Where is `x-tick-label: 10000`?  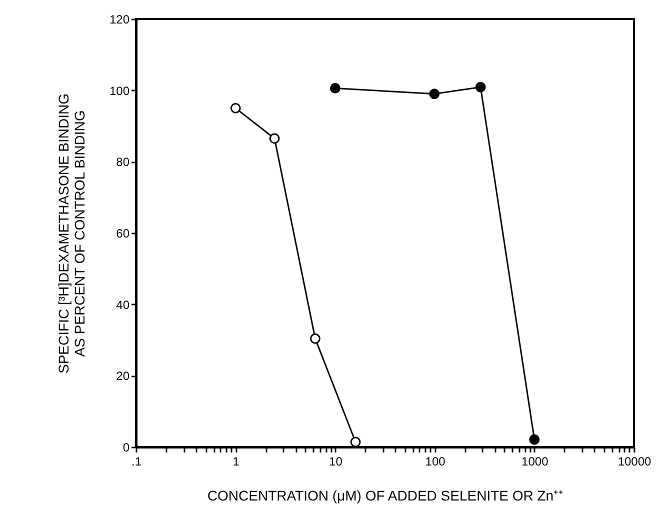 x-tick-label: 10000 is located at coordinates (635, 461).